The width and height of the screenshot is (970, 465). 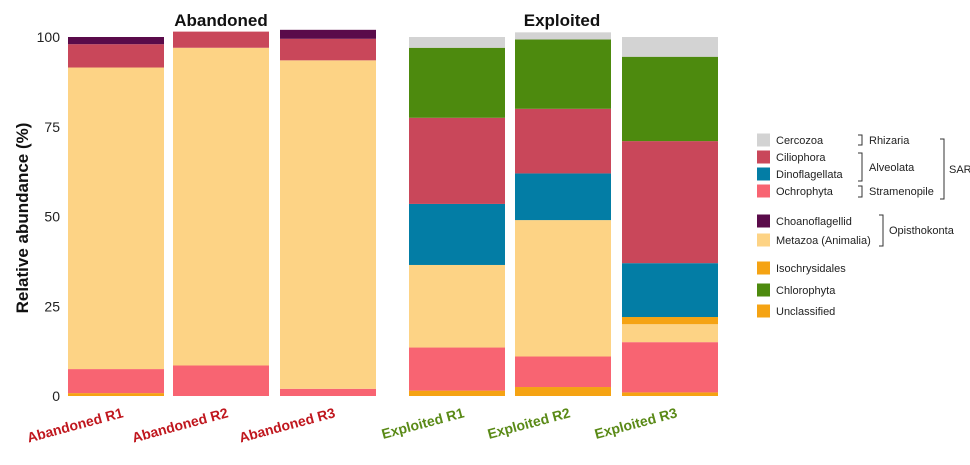 I want to click on x-tick-label: Exploited R2, so click(x=529, y=422).